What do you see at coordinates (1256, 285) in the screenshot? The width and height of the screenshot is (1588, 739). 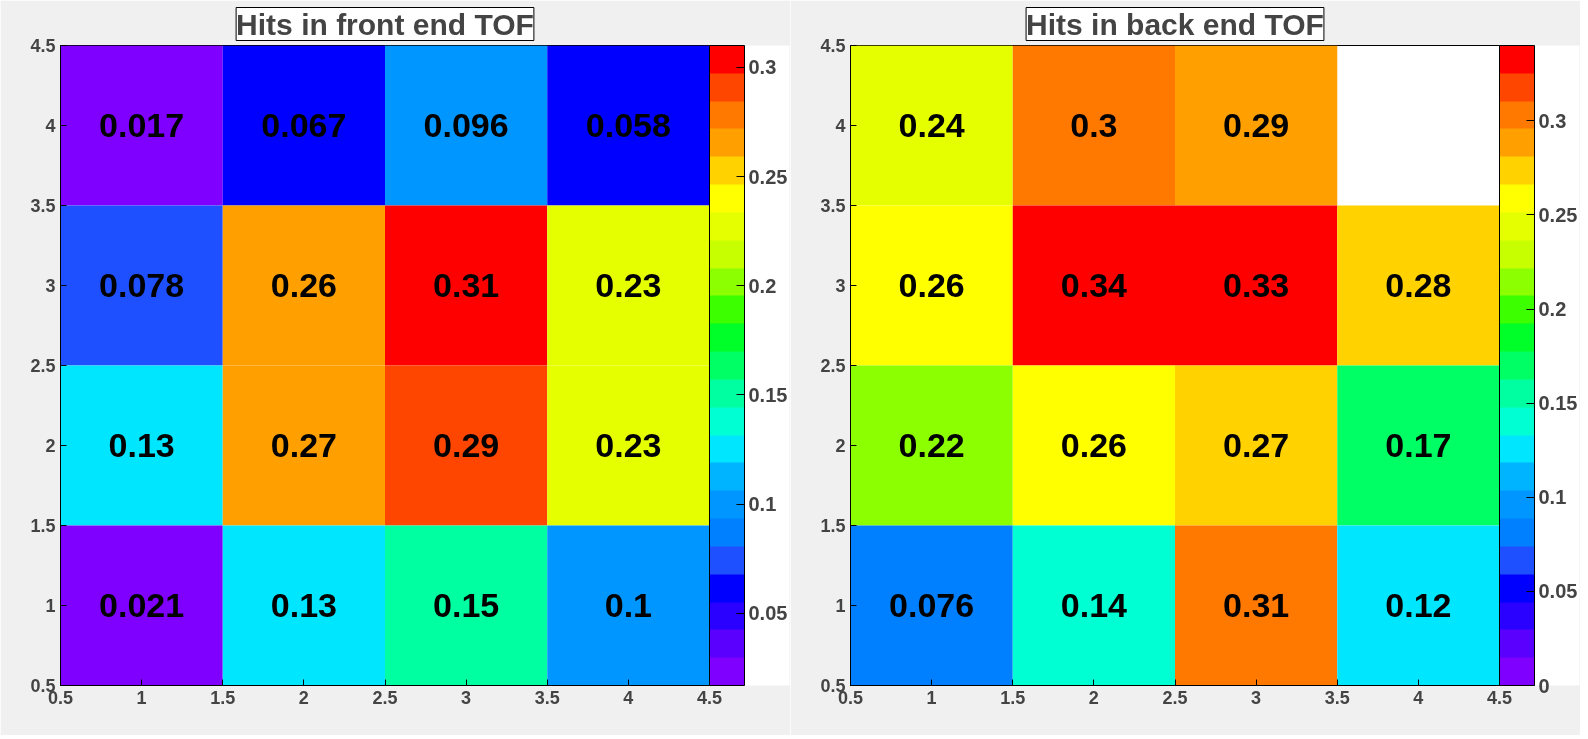 I see `data-label: 0.33` at bounding box center [1256, 285].